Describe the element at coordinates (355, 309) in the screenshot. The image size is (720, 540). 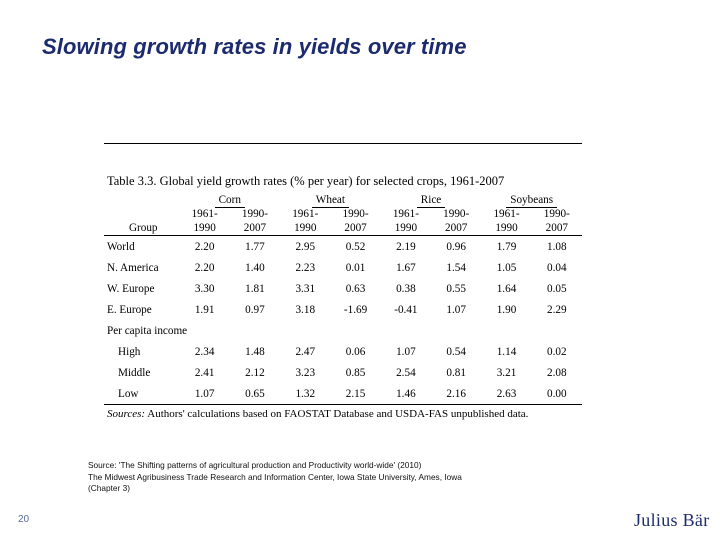
I see `table-cell: -1.69` at that location.